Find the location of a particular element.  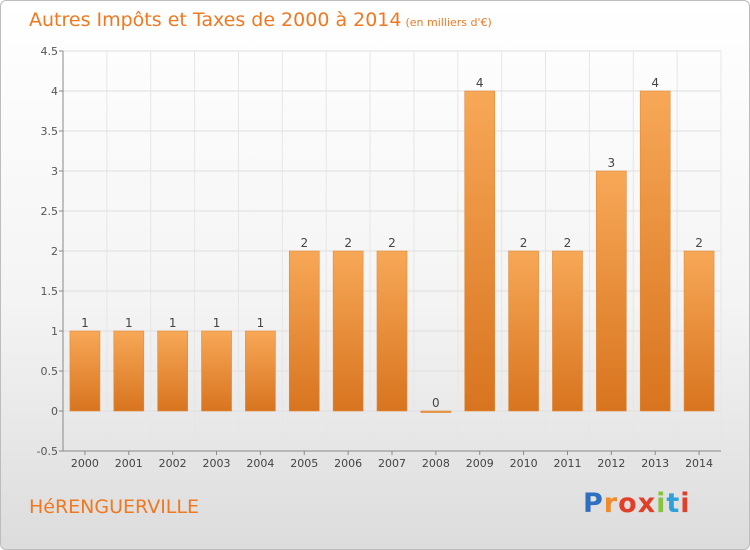

x-tick-label: 2010 is located at coordinates (524, 463).